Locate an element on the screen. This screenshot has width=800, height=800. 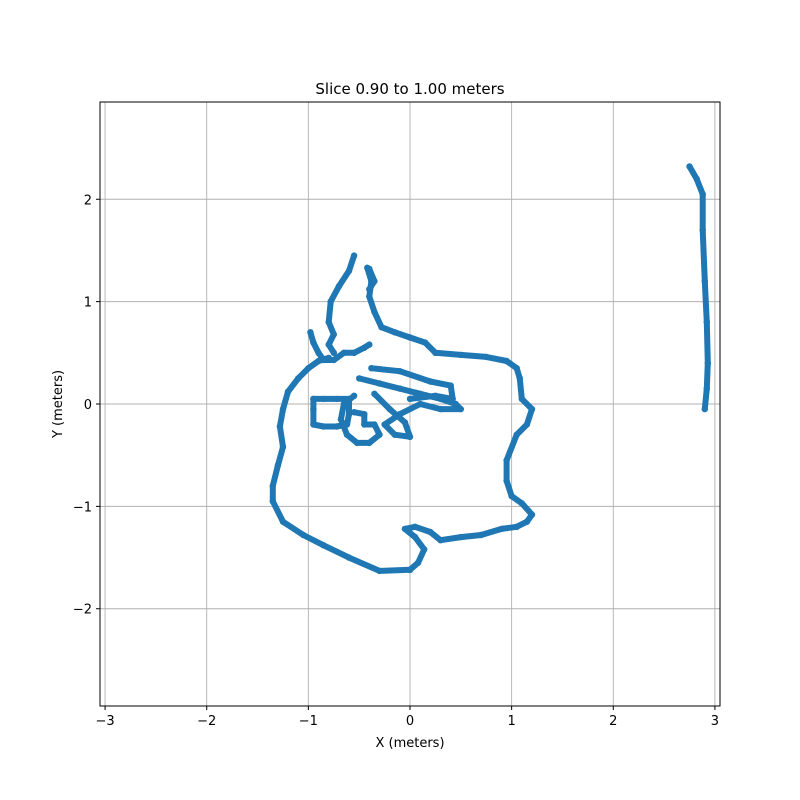
x-tick-label: −2 is located at coordinates (206, 721).